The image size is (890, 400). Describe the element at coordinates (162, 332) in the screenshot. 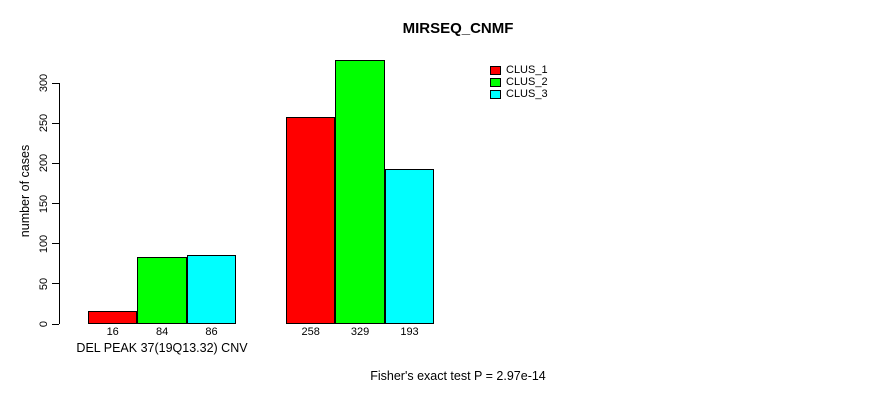

I see `bar-value-label: 84` at that location.